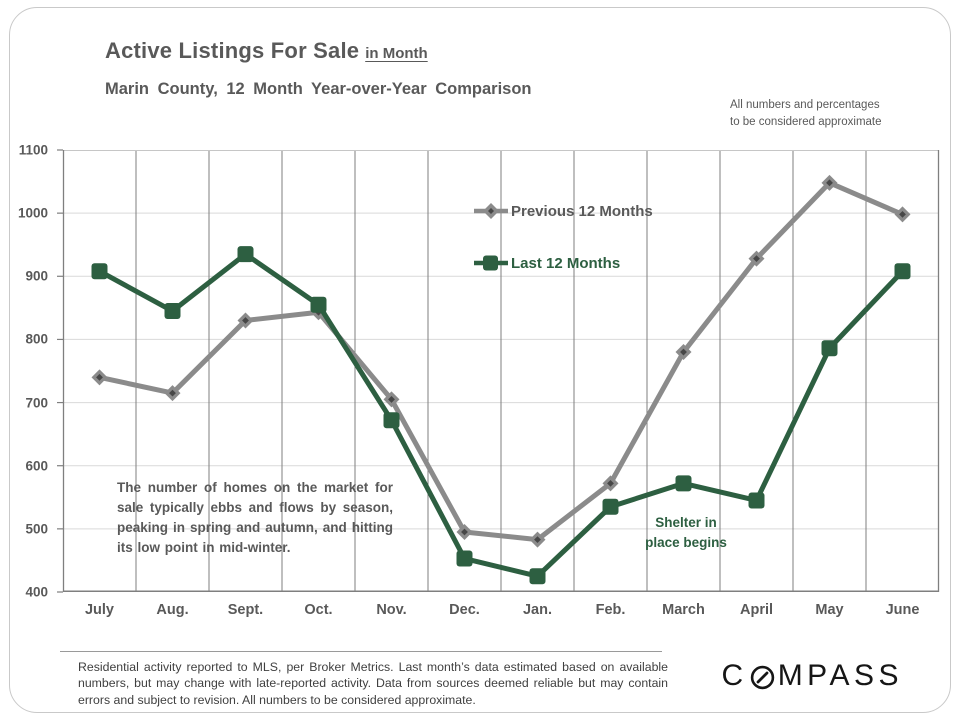 The height and width of the screenshot is (720, 960). What do you see at coordinates (902, 610) in the screenshot?
I see `x-tick-label: June` at bounding box center [902, 610].